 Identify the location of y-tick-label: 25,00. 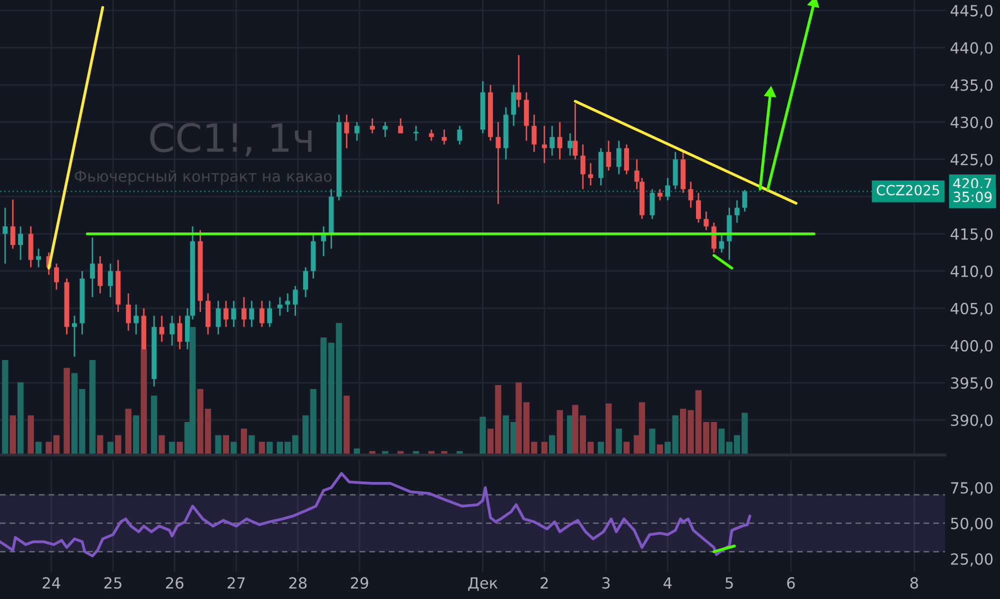
(971, 559).